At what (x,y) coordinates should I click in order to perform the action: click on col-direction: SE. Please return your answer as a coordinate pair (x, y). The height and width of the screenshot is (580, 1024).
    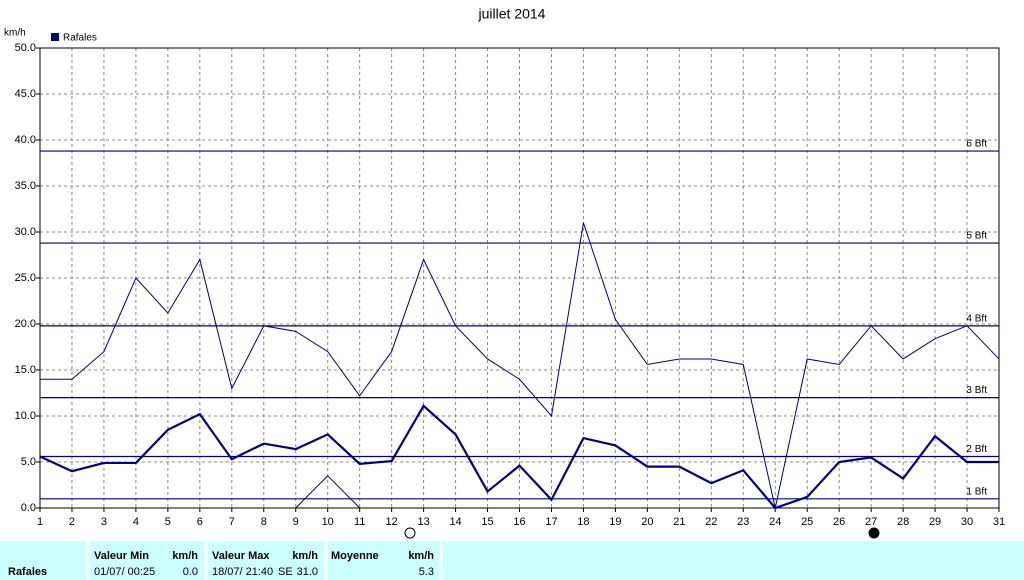
    Looking at the image, I should click on (285, 572).